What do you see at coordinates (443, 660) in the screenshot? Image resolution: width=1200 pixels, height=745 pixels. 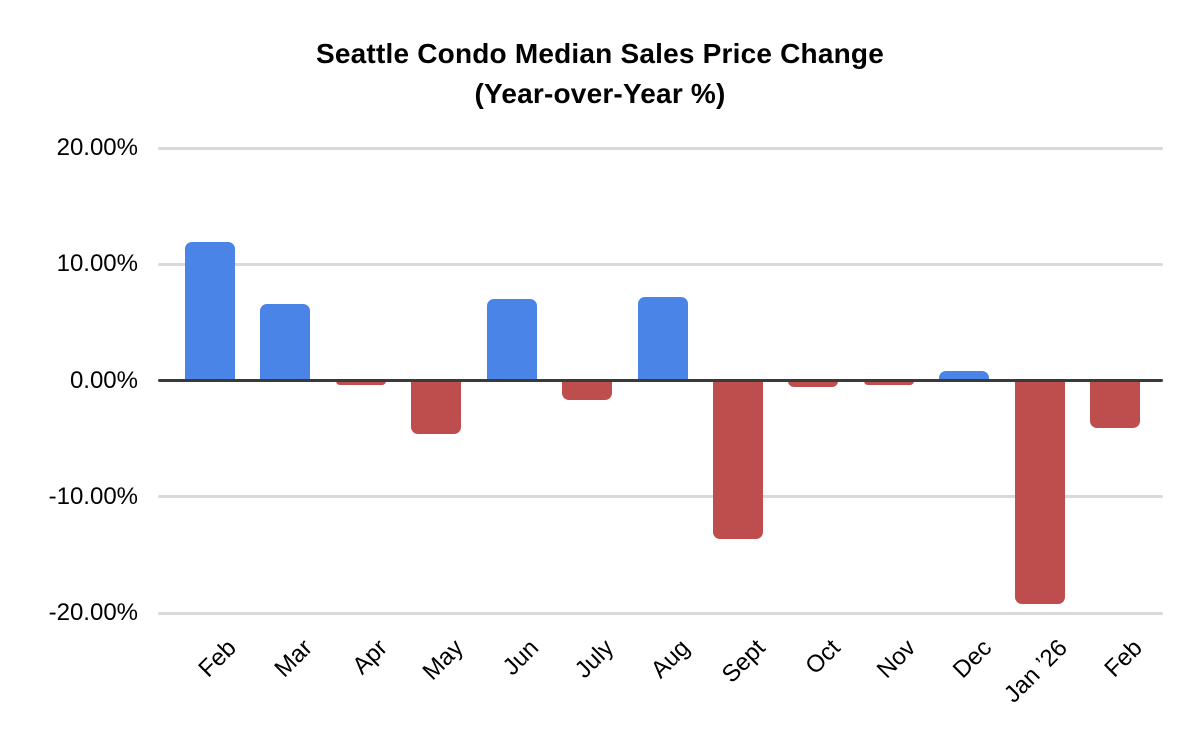 I see `x-axis-category-label: May` at bounding box center [443, 660].